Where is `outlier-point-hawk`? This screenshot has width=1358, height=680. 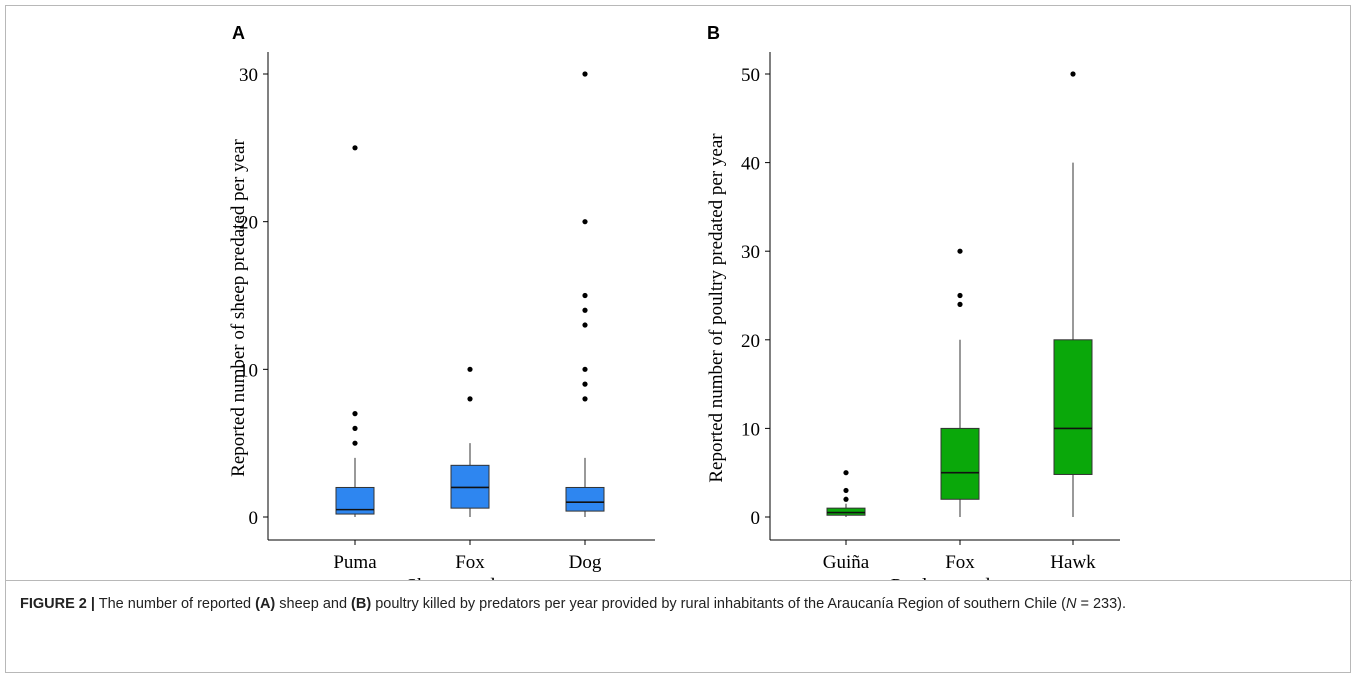
outlier-point-hawk is located at coordinates (1073, 74).